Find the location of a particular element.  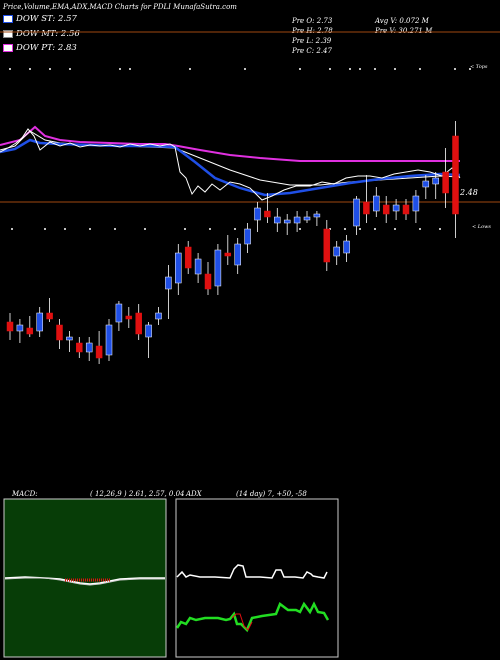

dow-pt-legend: DOW PT: 2.83 is located at coordinates (40, 48).